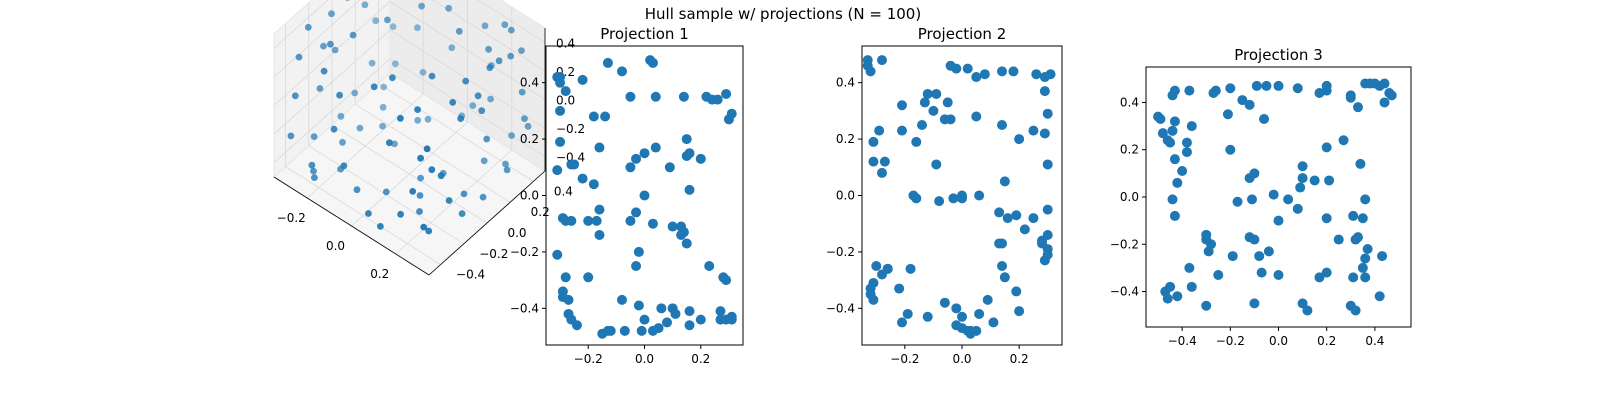 The image size is (1600, 400). Describe the element at coordinates (570, 129) in the screenshot. I see `z-tick-label: −0.2` at that location.